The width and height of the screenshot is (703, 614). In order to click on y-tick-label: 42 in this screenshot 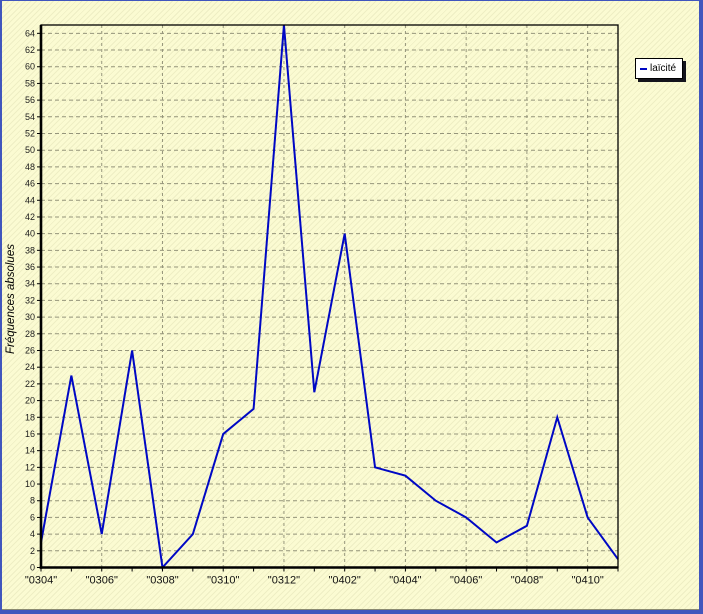, I will do `click(30, 217)`.